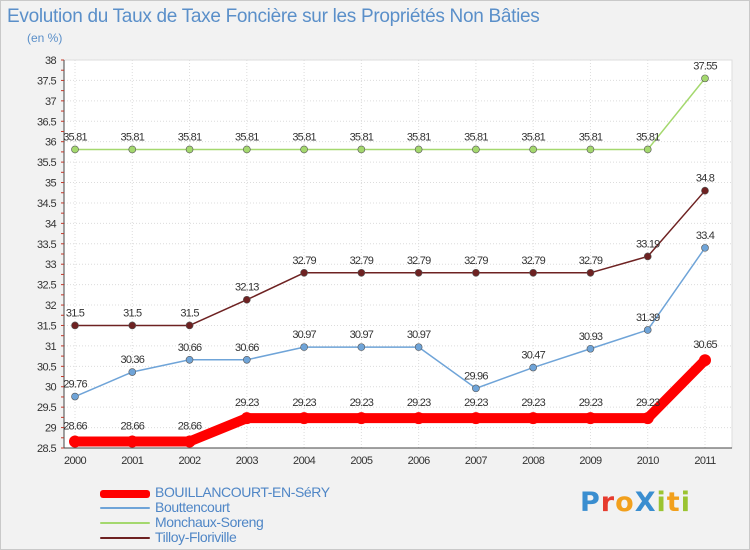 This screenshot has width=750, height=550. What do you see at coordinates (133, 360) in the screenshot?
I see `data-label: 30.36` at bounding box center [133, 360].